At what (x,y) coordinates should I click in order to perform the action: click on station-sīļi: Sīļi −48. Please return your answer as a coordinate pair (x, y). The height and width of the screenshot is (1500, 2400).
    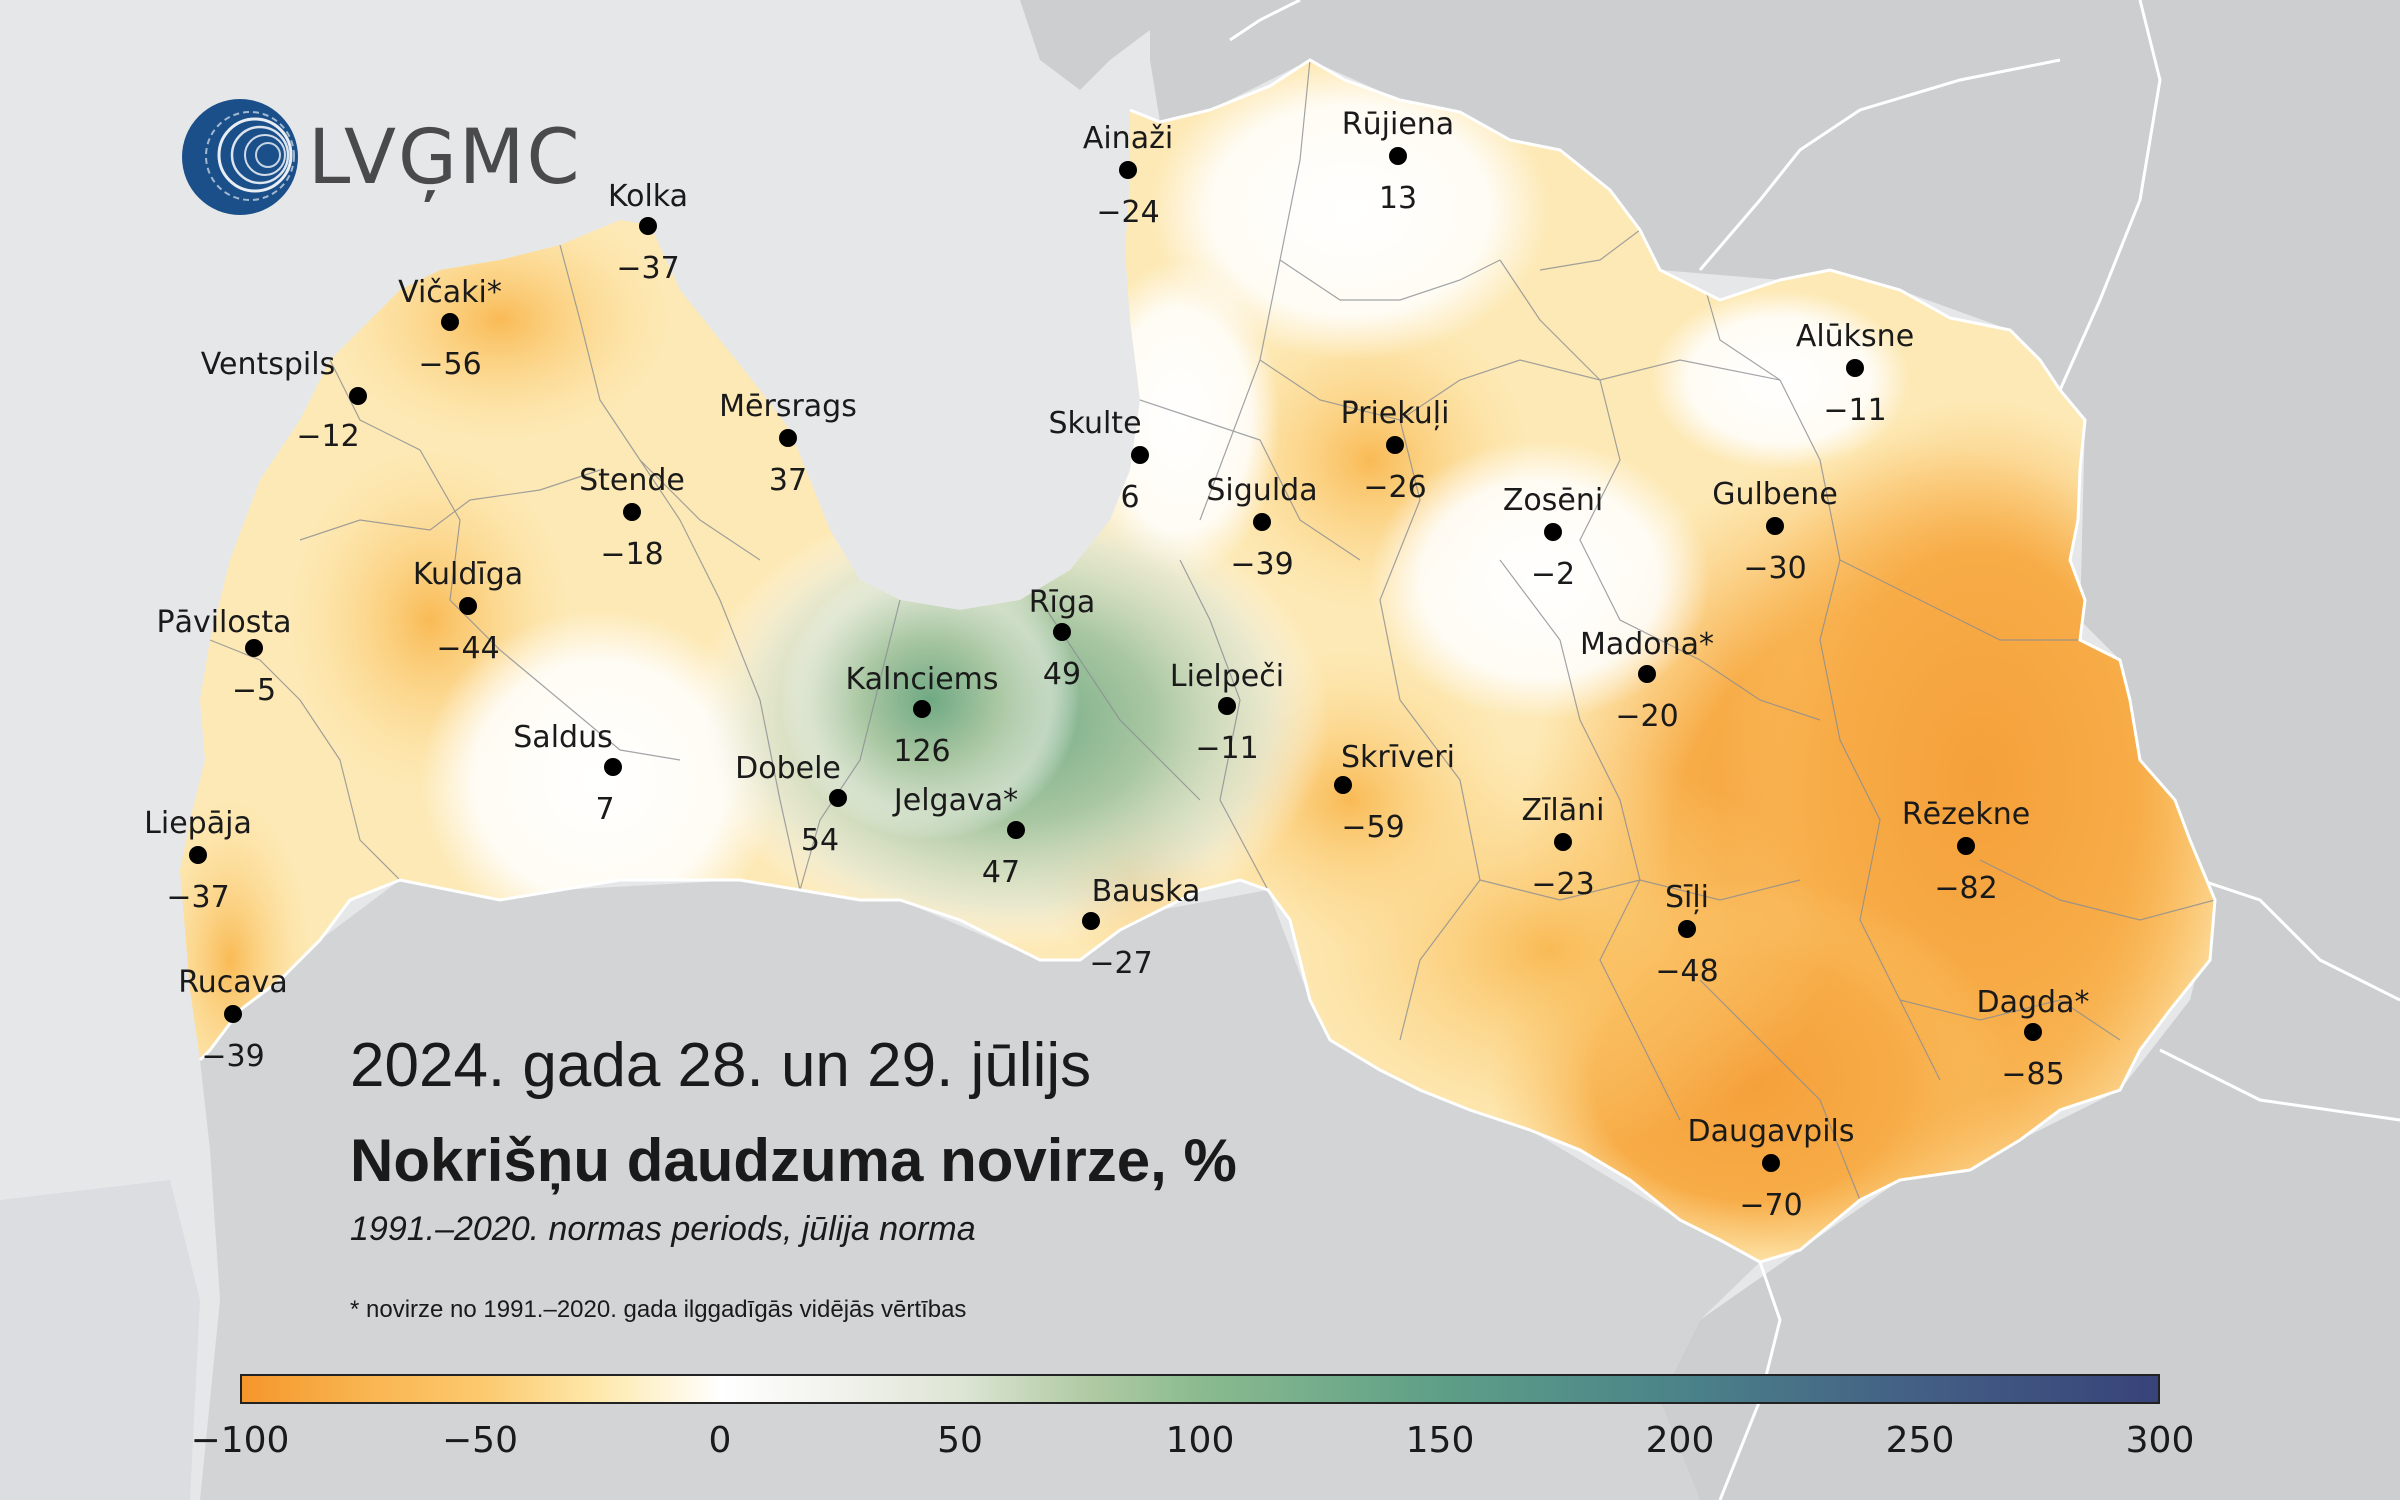
    Looking at the image, I should click on (1686, 934).